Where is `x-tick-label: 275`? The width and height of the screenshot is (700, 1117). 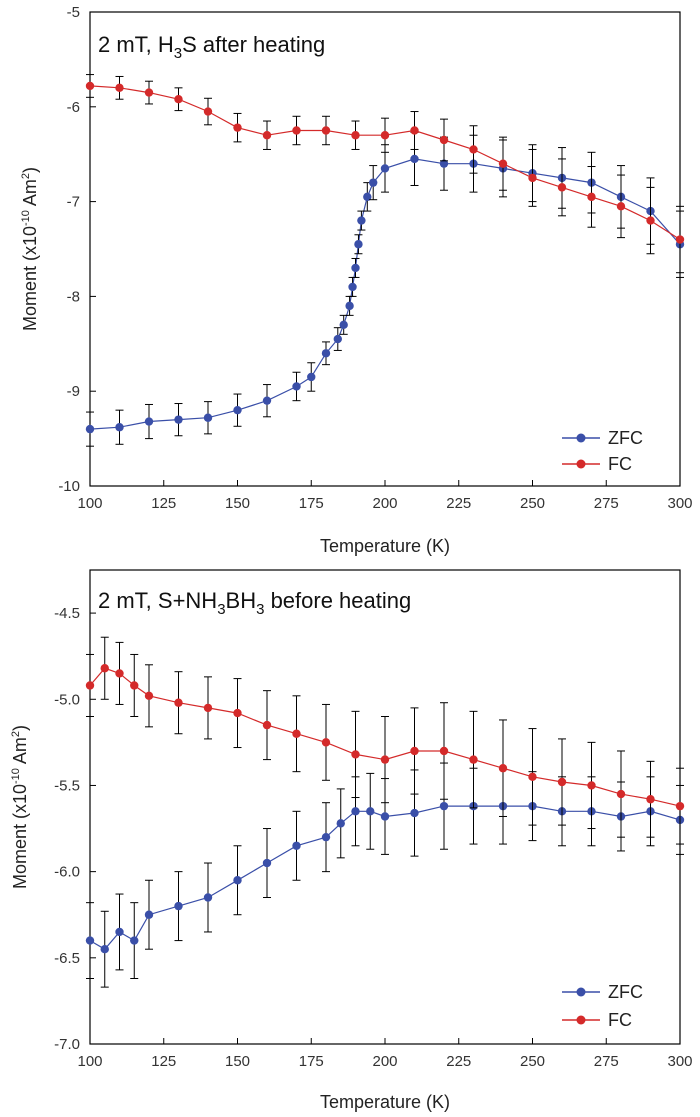 x-tick-label: 275 is located at coordinates (606, 1061).